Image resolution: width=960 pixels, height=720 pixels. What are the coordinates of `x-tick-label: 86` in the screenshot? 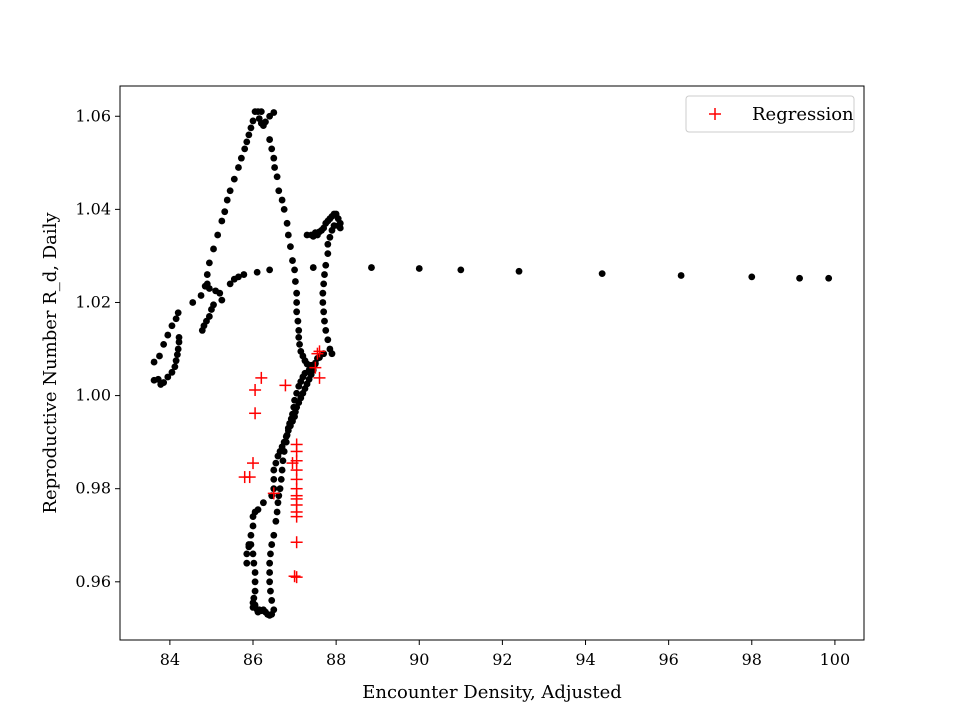 It's located at (253, 659).